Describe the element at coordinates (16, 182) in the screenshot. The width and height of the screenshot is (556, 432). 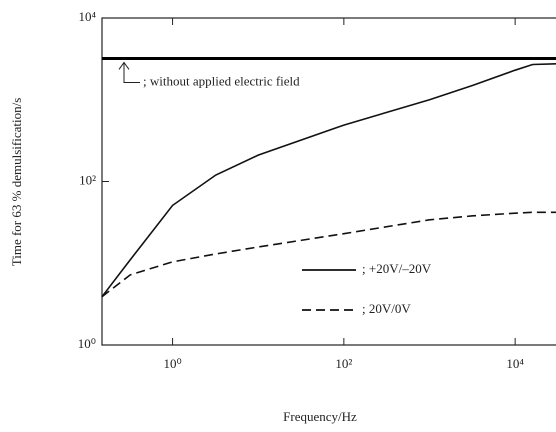
I see `y-axis-label: Time for 63 % demulsification/s` at that location.